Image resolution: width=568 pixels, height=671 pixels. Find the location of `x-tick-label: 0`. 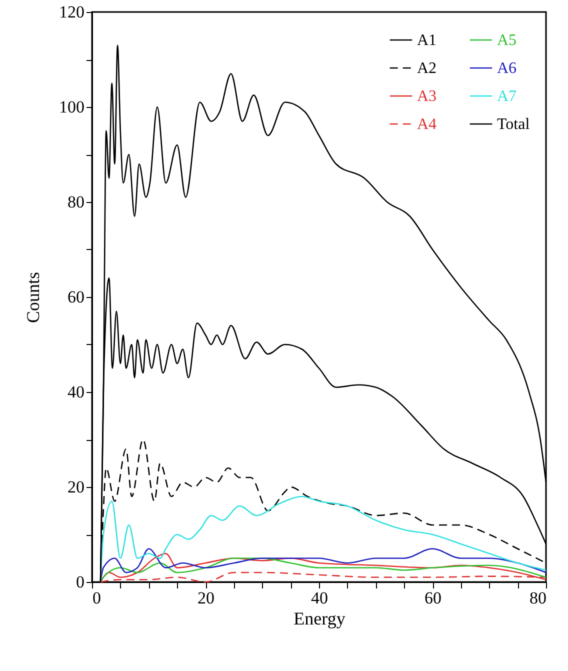

x-tick-label: 0 is located at coordinates (96, 598).